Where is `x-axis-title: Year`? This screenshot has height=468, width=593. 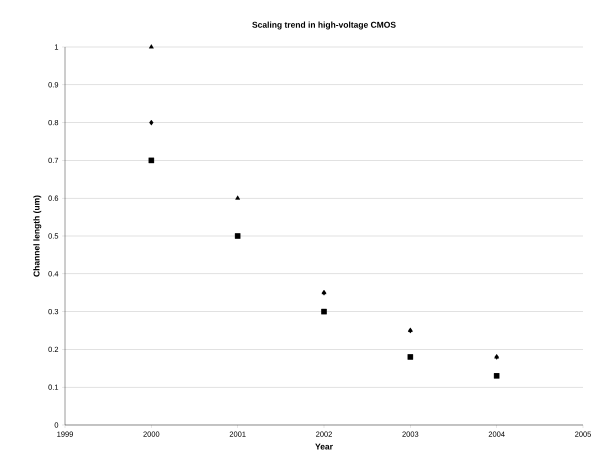 x-axis-title: Year is located at coordinates (324, 447).